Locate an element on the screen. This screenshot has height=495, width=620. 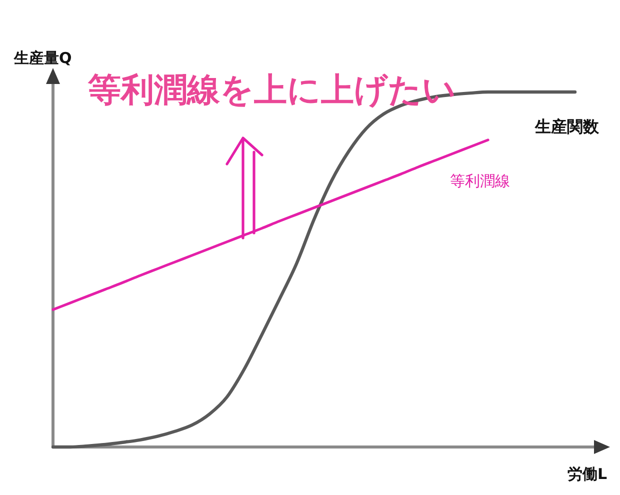
series-label: 等利潤線 is located at coordinates (480, 181).